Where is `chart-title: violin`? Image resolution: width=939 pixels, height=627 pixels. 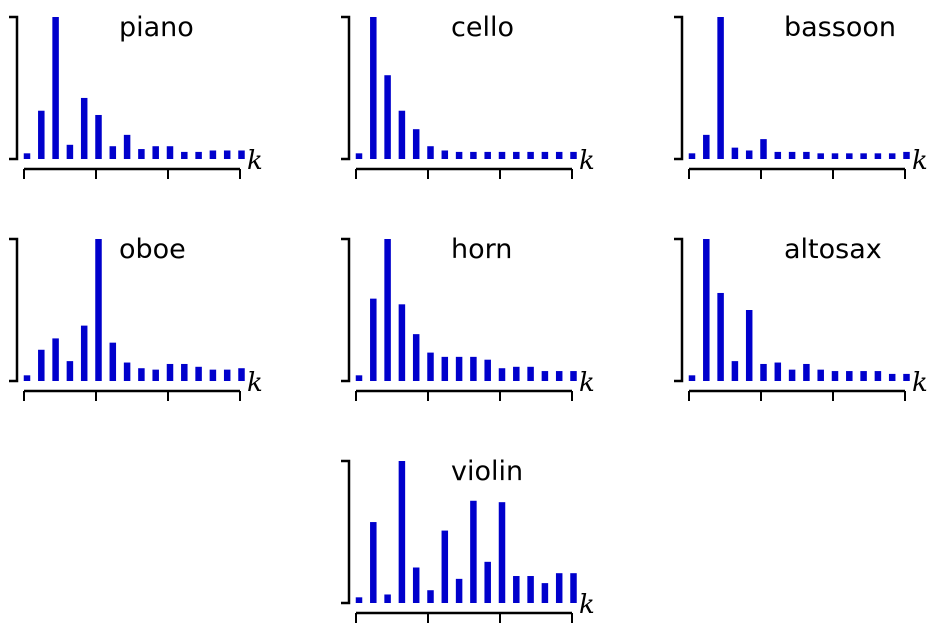 chart-title: violin is located at coordinates (487, 471).